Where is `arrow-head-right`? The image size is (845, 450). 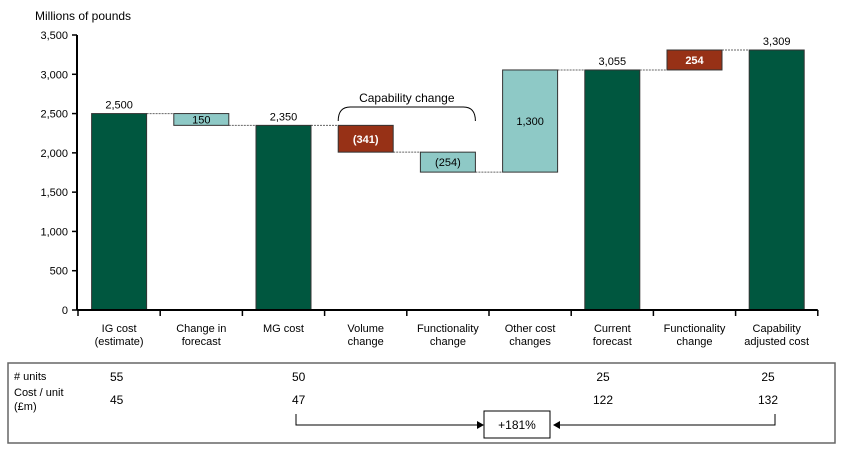
arrow-head-right is located at coordinates (480, 425).